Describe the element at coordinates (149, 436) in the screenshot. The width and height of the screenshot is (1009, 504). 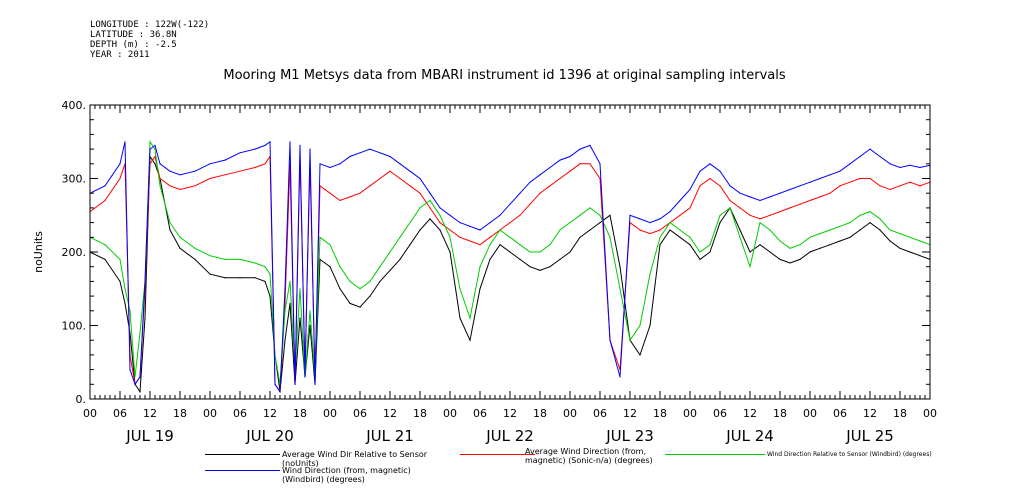
I see `day-label: JUL 19` at that location.